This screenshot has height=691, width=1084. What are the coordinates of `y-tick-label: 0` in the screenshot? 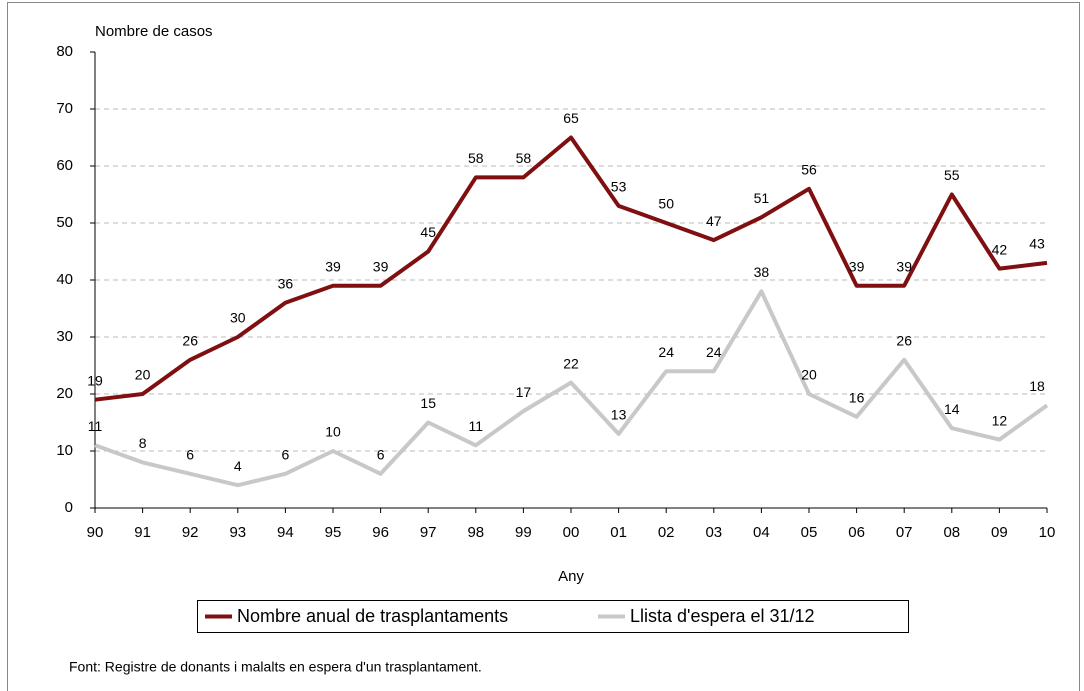 It's located at (69, 507).